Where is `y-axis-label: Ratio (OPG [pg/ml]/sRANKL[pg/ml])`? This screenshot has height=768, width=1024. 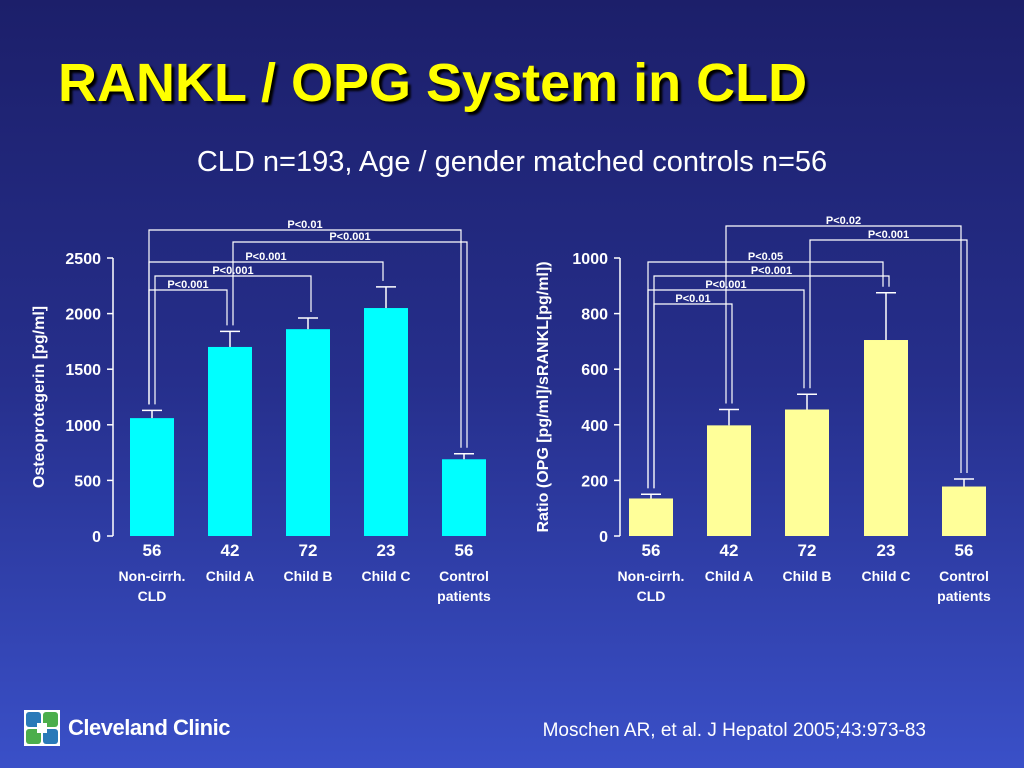
y-axis-label: Ratio (OPG [pg/ml]/sRANKL[pg/ml]) is located at coordinates (543, 396).